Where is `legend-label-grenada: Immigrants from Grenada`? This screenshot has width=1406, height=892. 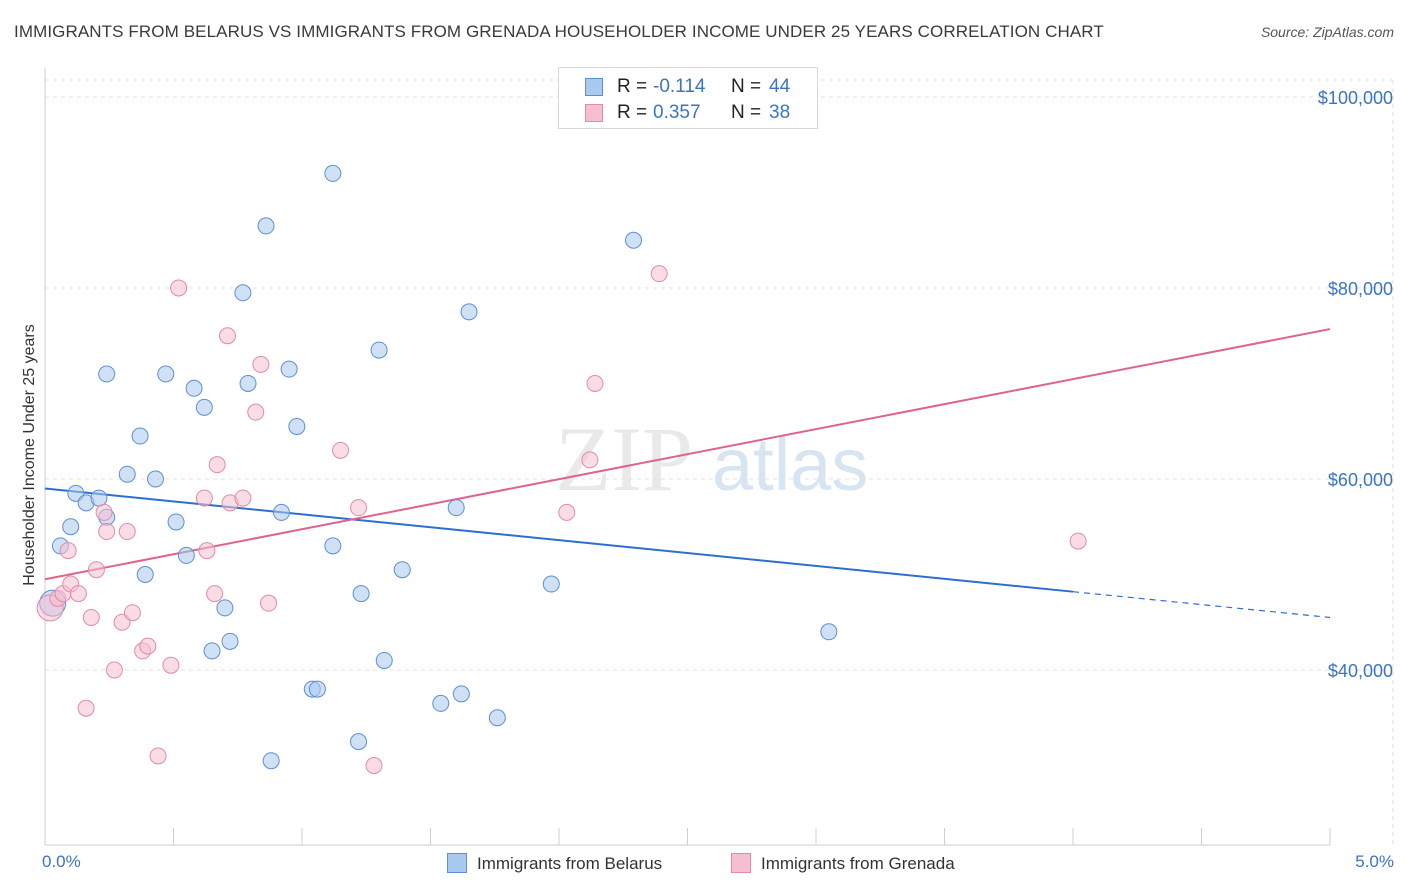
legend-label-grenada: Immigrants from Grenada is located at coordinates (858, 863).